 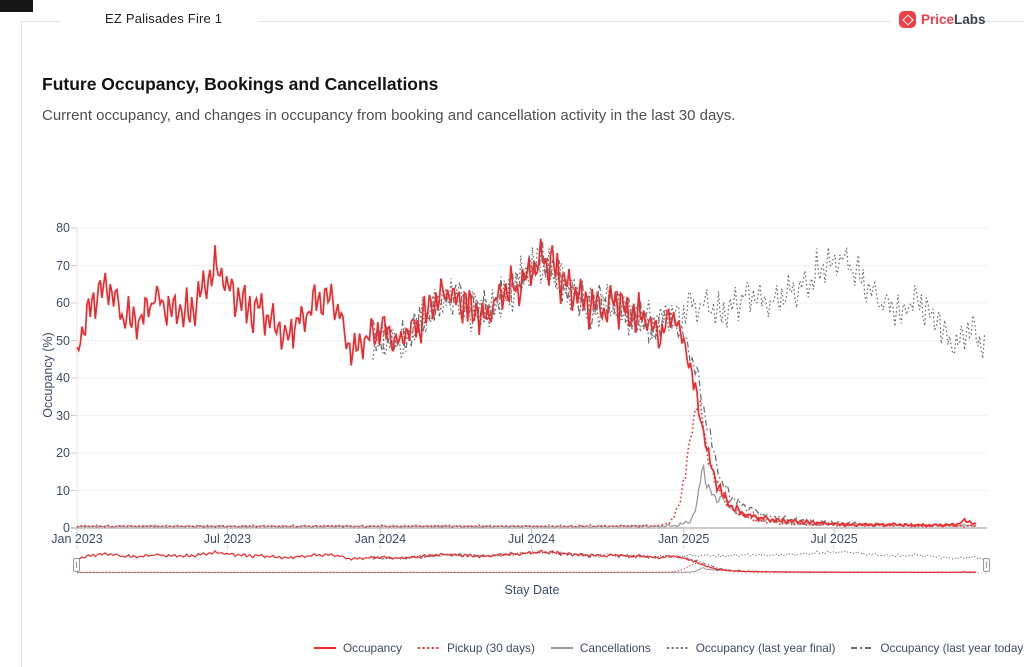 What do you see at coordinates (63, 228) in the screenshot?
I see `y-axis-tick-label: 80` at bounding box center [63, 228].